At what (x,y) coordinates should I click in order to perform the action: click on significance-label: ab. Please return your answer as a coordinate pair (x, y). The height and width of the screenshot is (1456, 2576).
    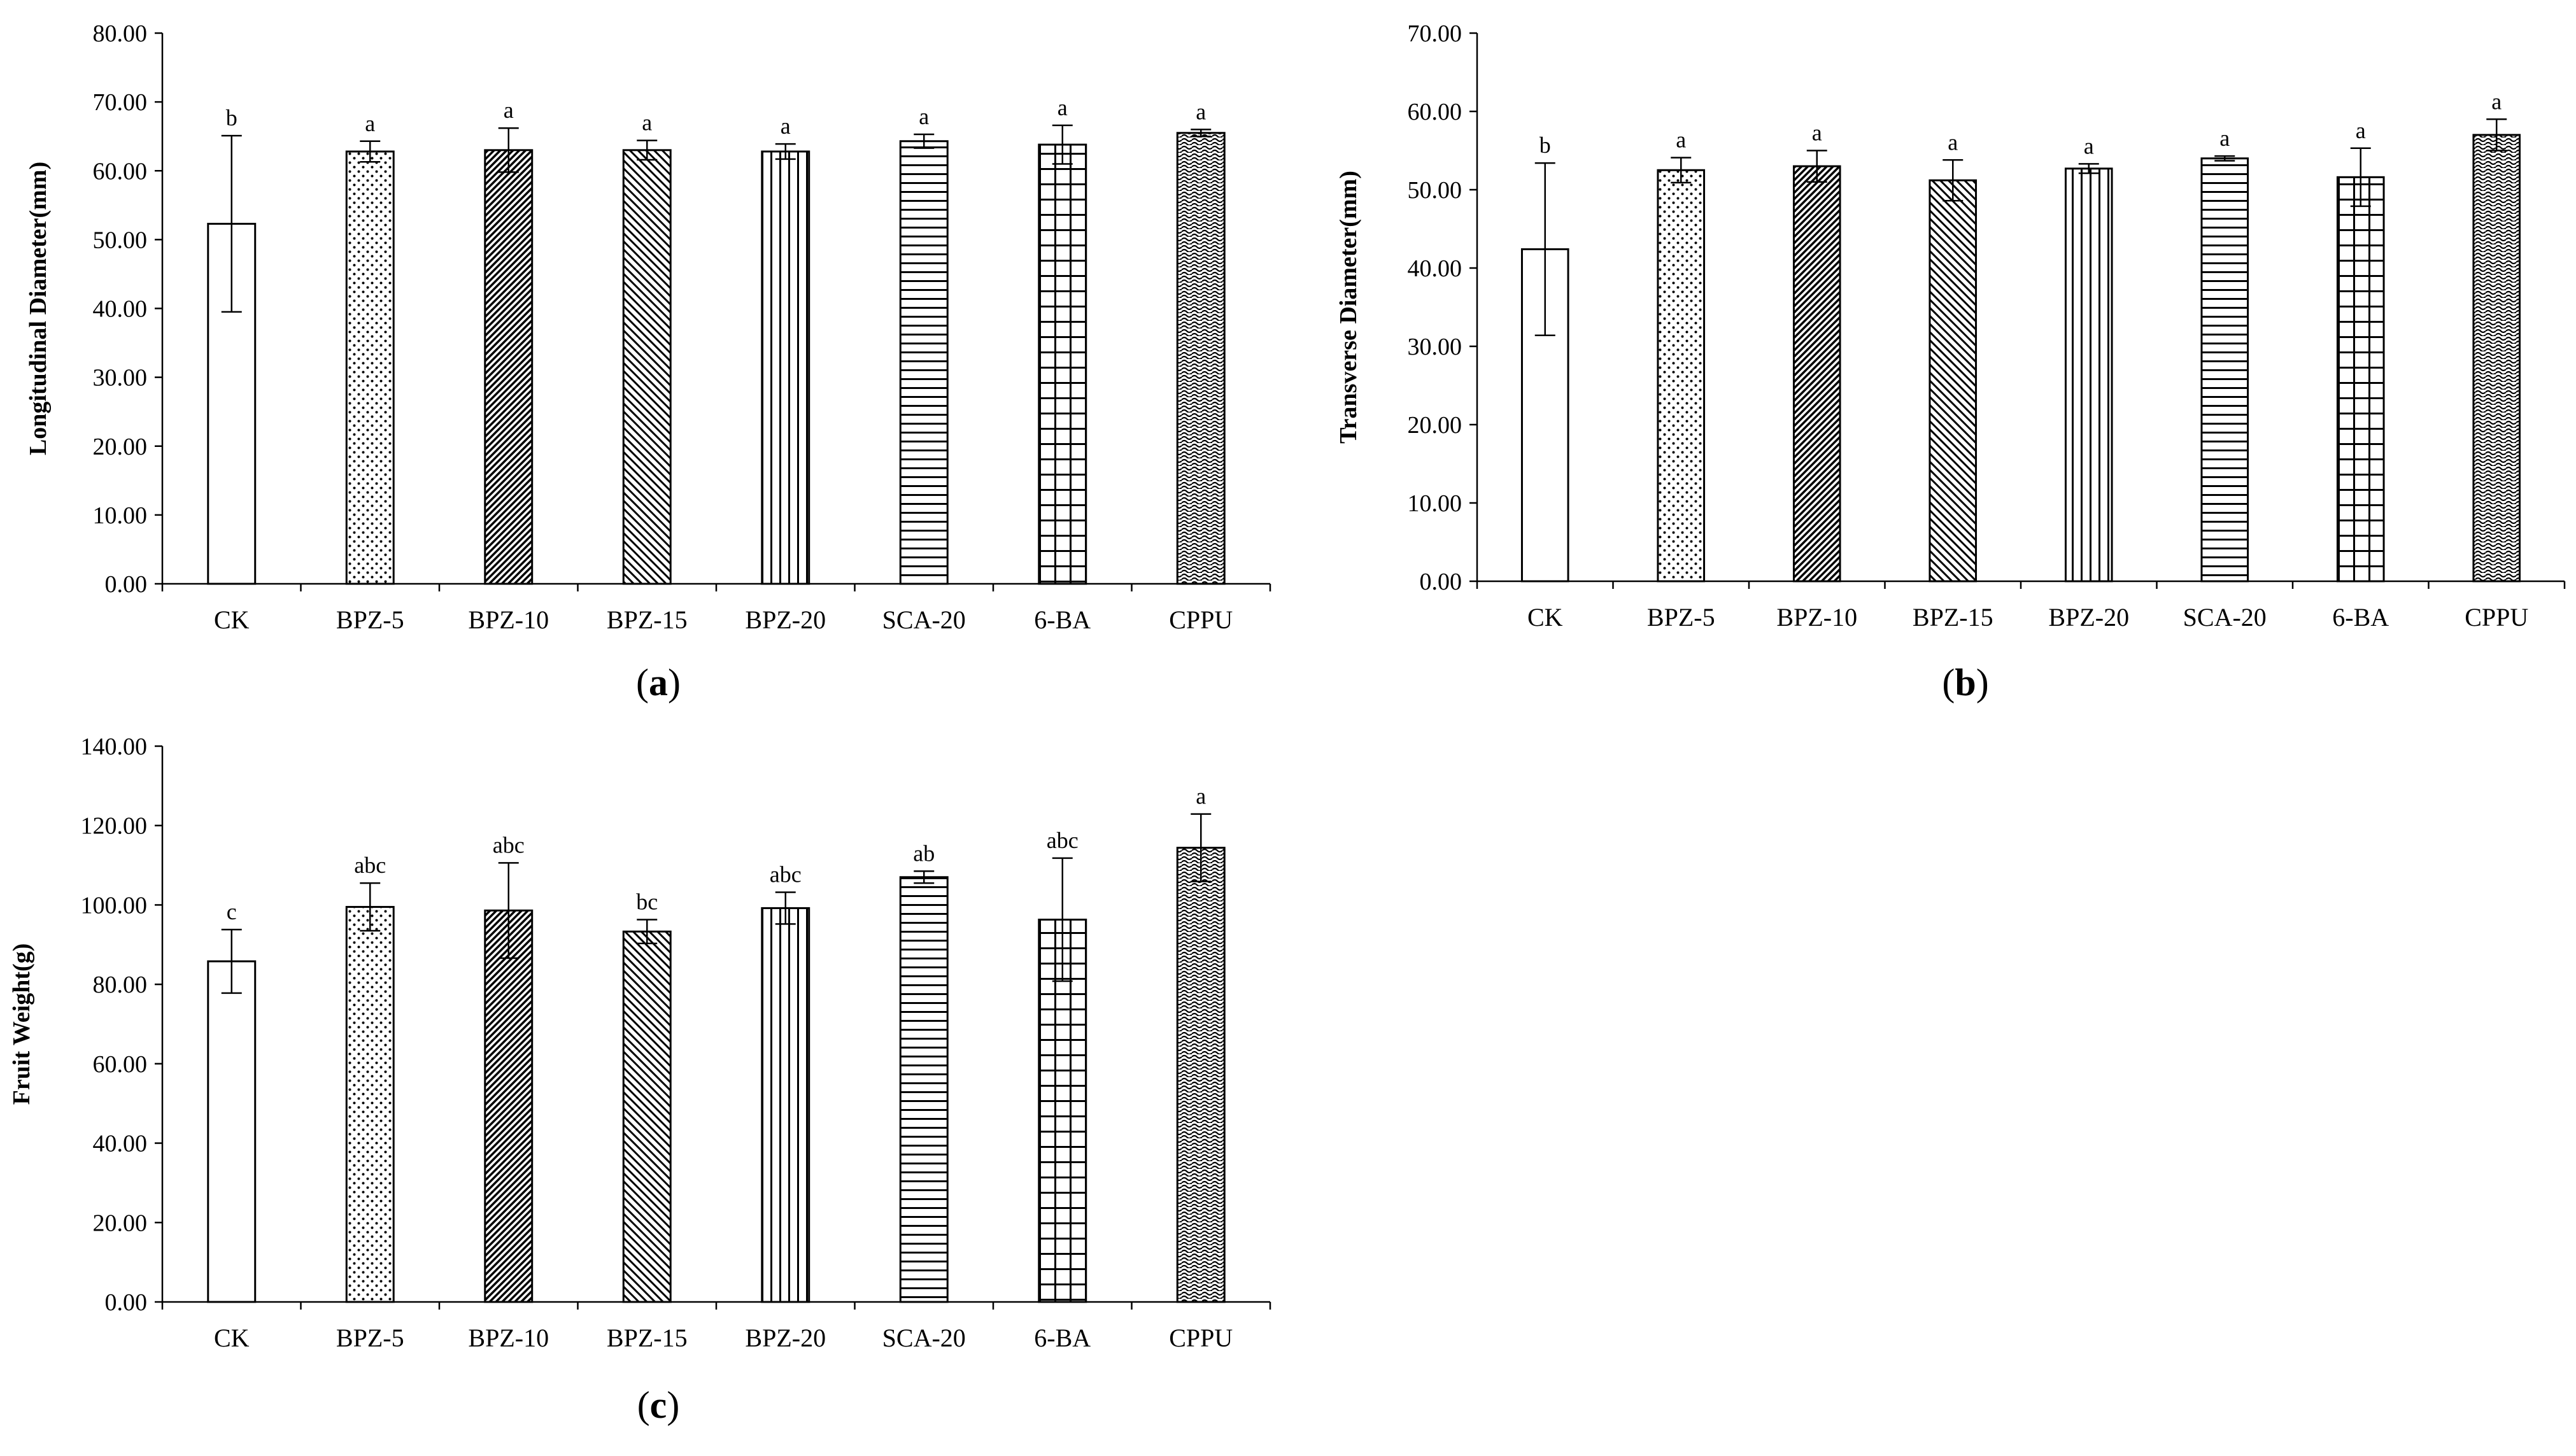
    Looking at the image, I should click on (924, 853).